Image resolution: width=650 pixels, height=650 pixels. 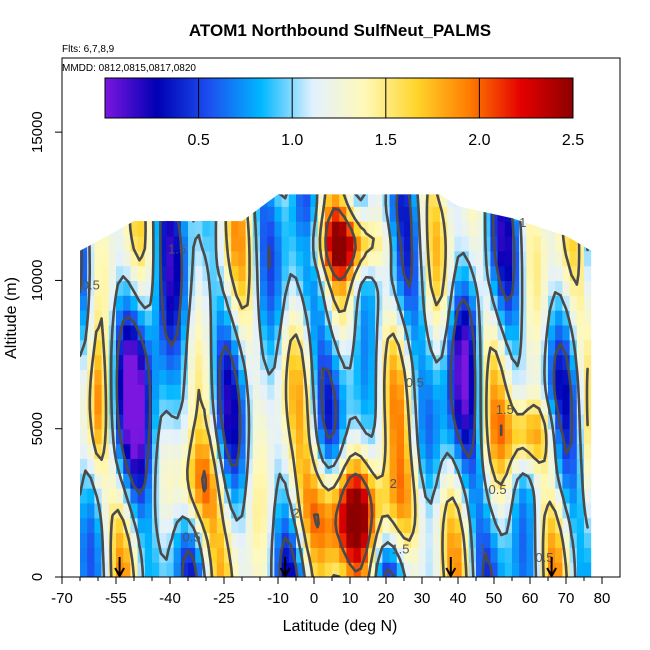 What do you see at coordinates (37, 577) in the screenshot?
I see `y-tick-label: 0` at bounding box center [37, 577].